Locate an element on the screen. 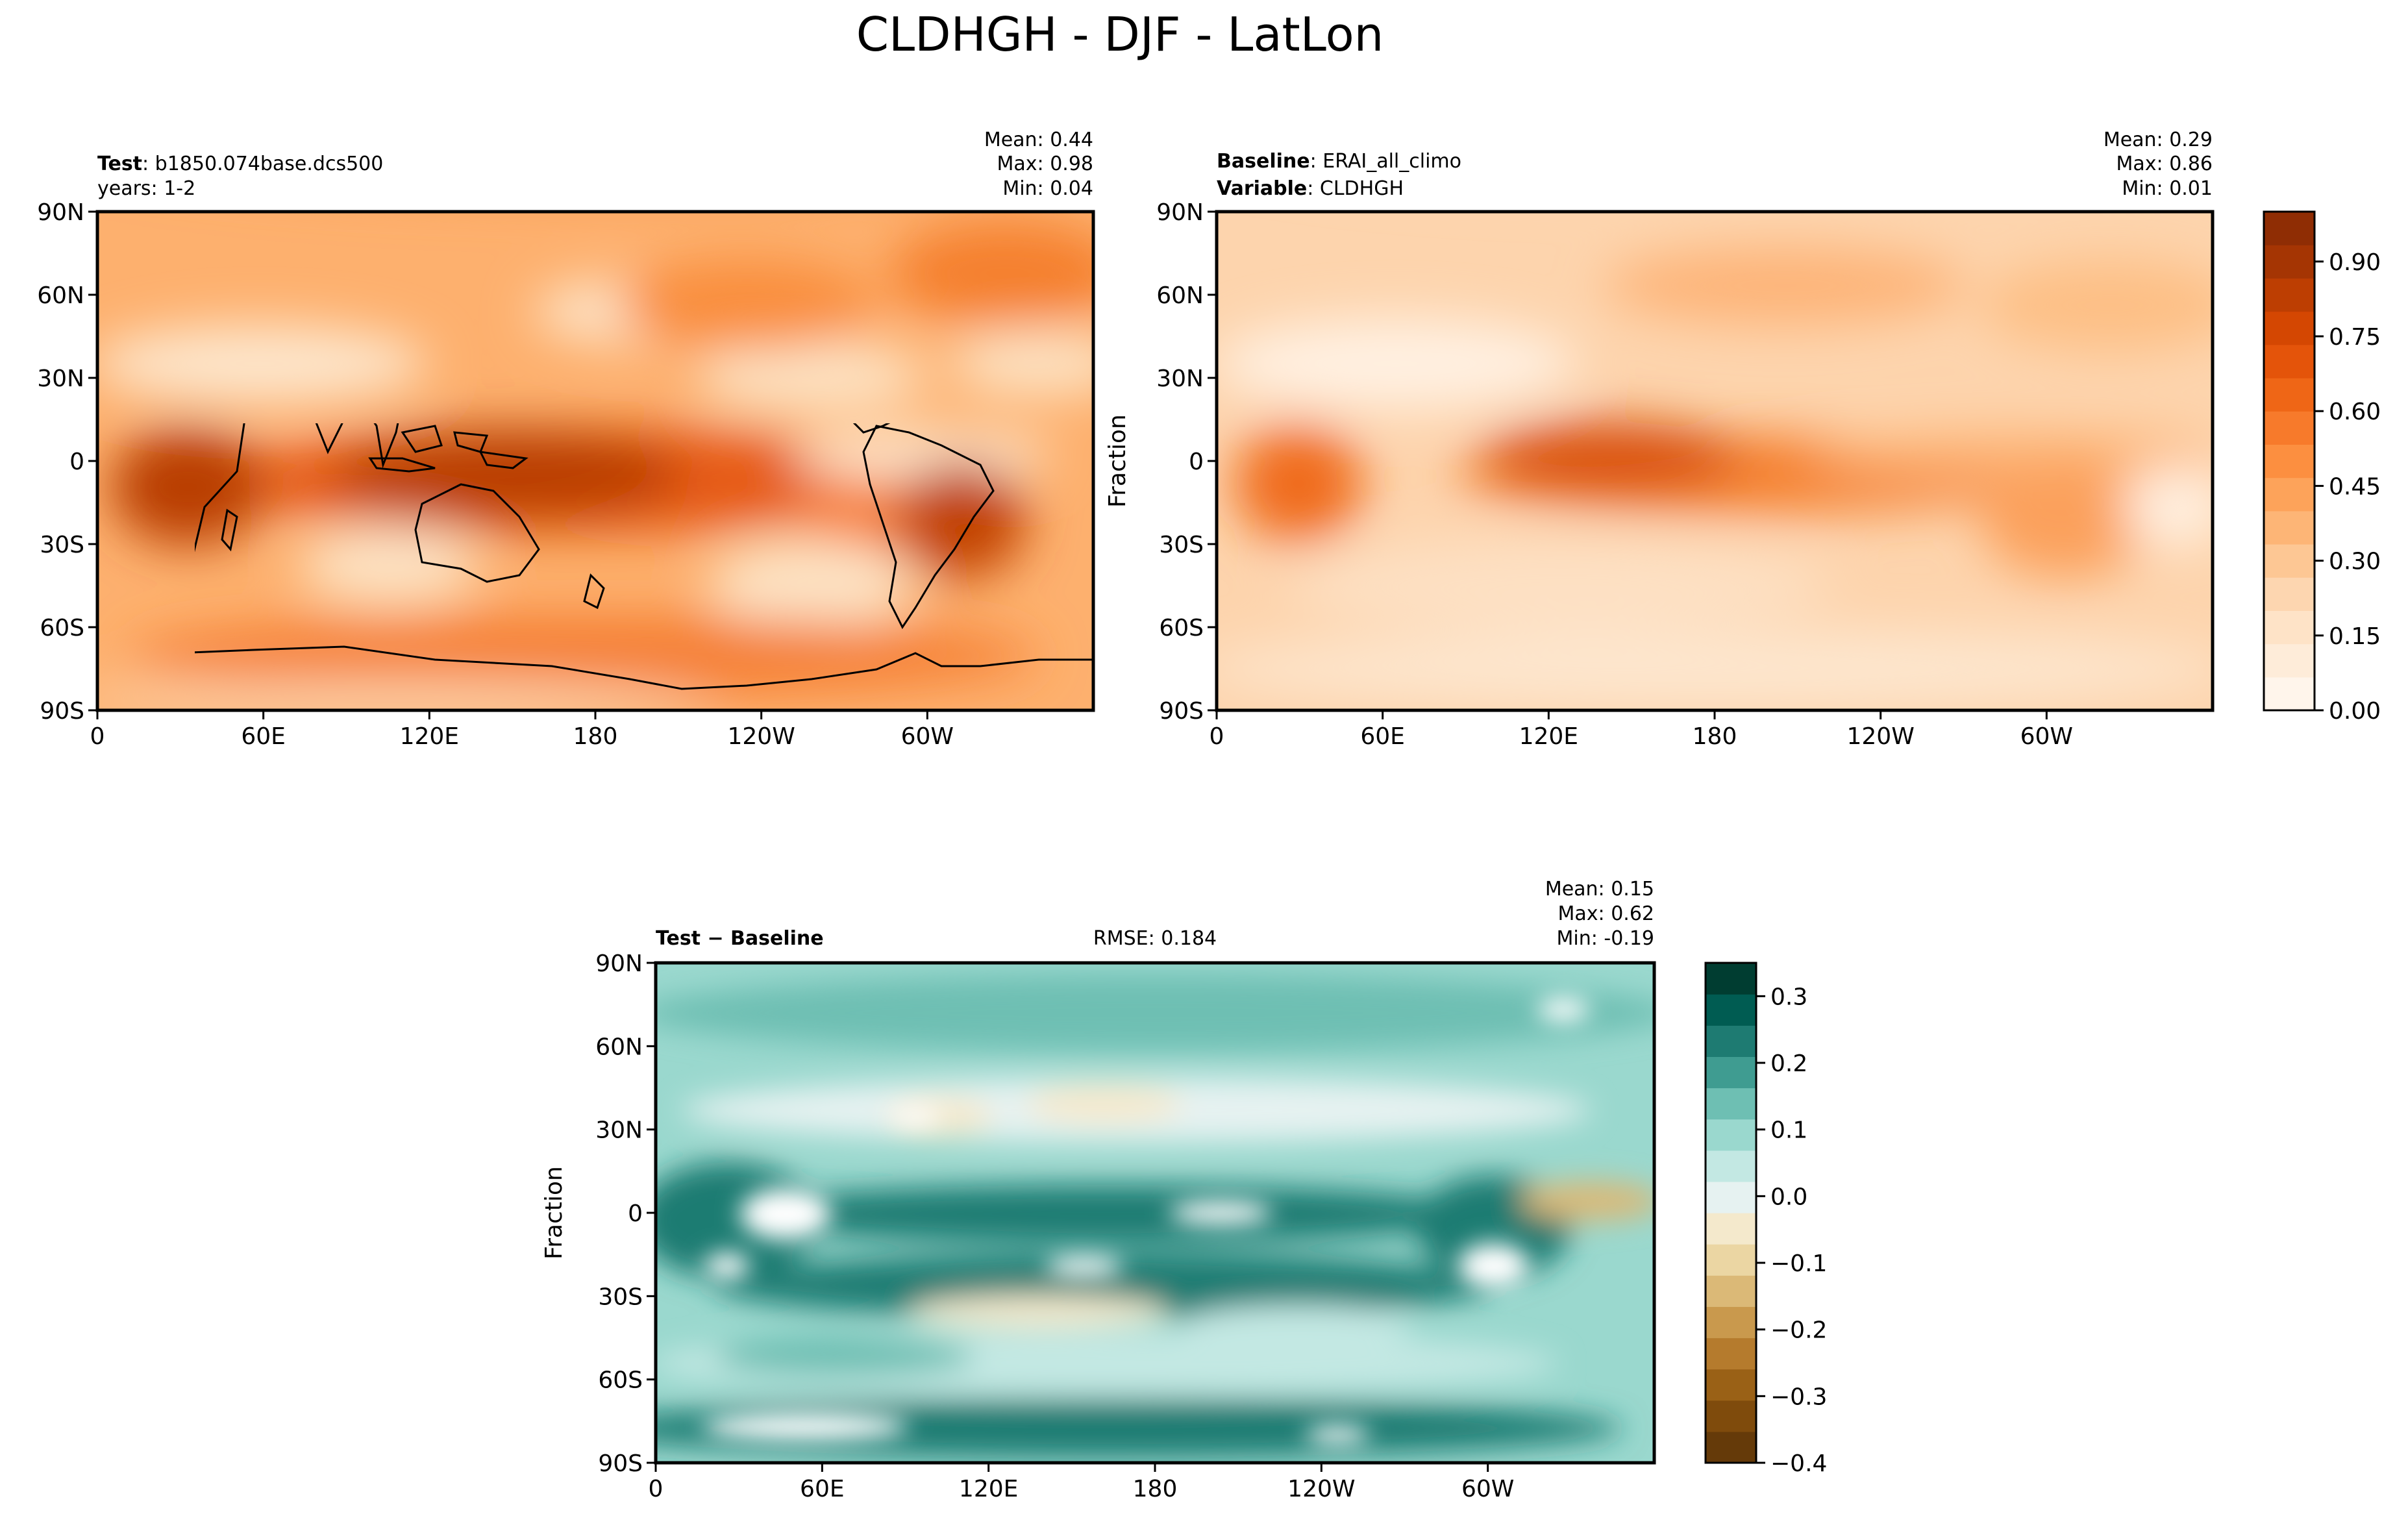 This screenshot has height=1529, width=2408. figure-title: CLDHGH - DJF - LatLon is located at coordinates (1120, 34).